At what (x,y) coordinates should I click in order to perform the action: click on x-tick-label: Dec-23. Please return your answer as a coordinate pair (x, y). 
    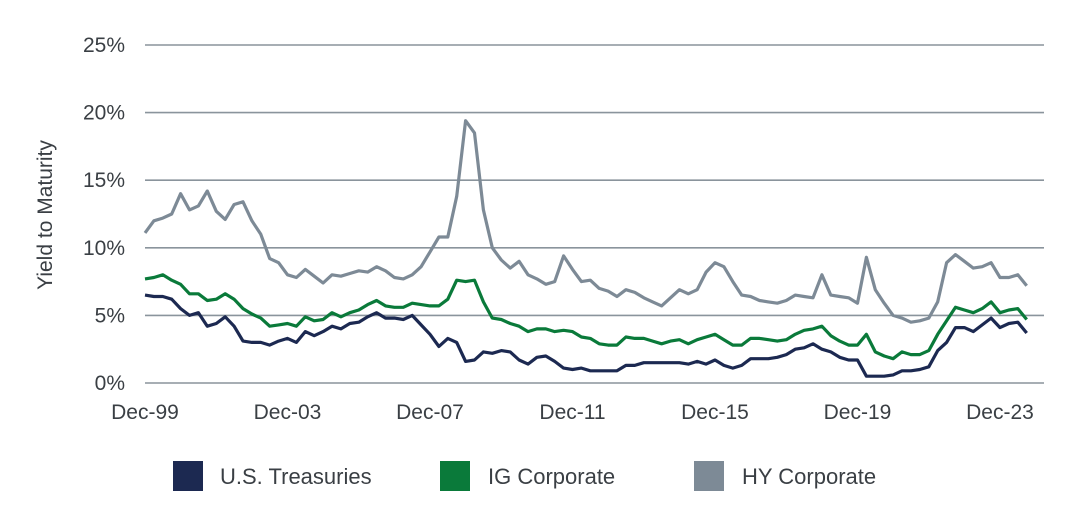
    Looking at the image, I should click on (1000, 412).